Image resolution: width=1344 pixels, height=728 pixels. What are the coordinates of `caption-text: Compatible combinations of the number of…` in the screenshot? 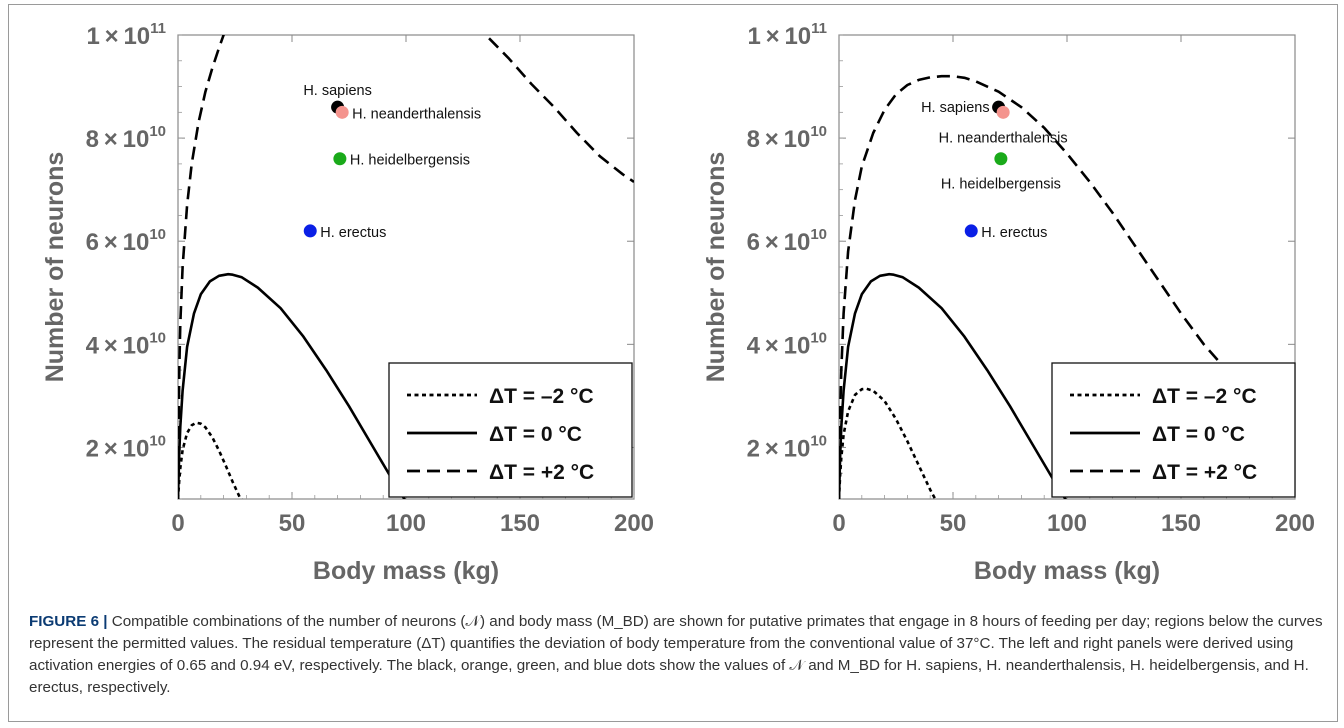 It's located at (676, 654).